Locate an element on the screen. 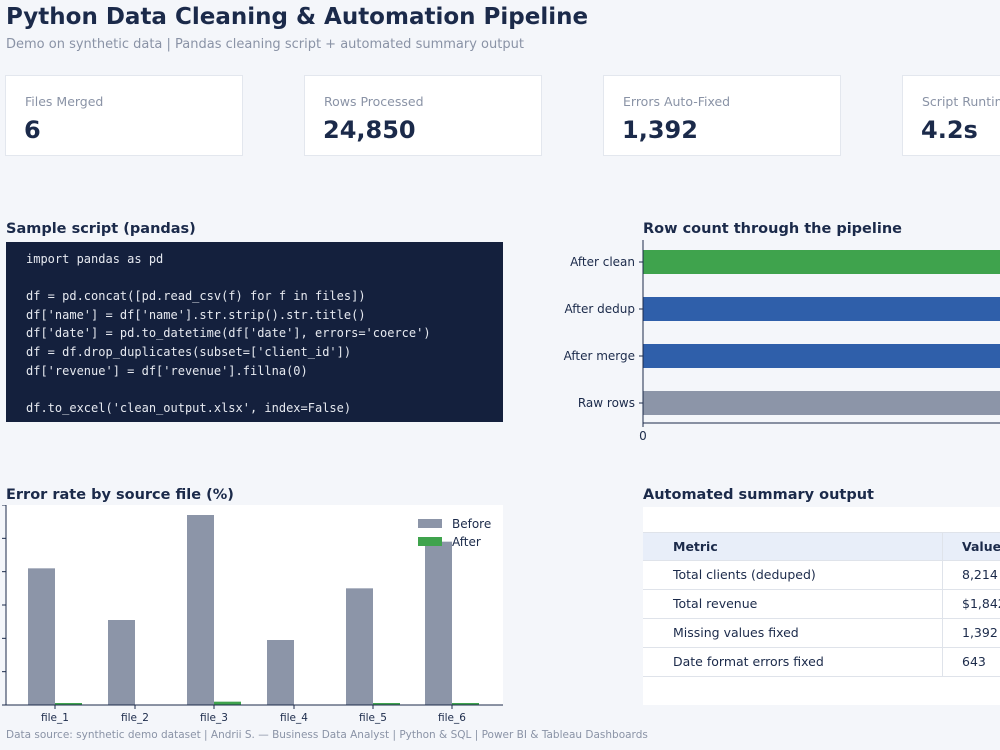 The height and width of the screenshot is (750, 1000). metric-cell: Total clients (deduped) is located at coordinates (744, 574).